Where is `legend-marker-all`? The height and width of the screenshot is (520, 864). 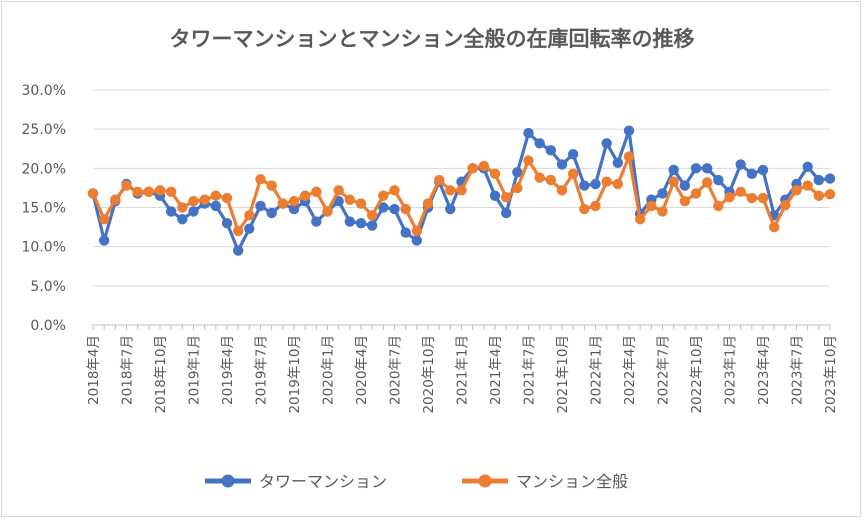
legend-marker-all is located at coordinates (485, 481).